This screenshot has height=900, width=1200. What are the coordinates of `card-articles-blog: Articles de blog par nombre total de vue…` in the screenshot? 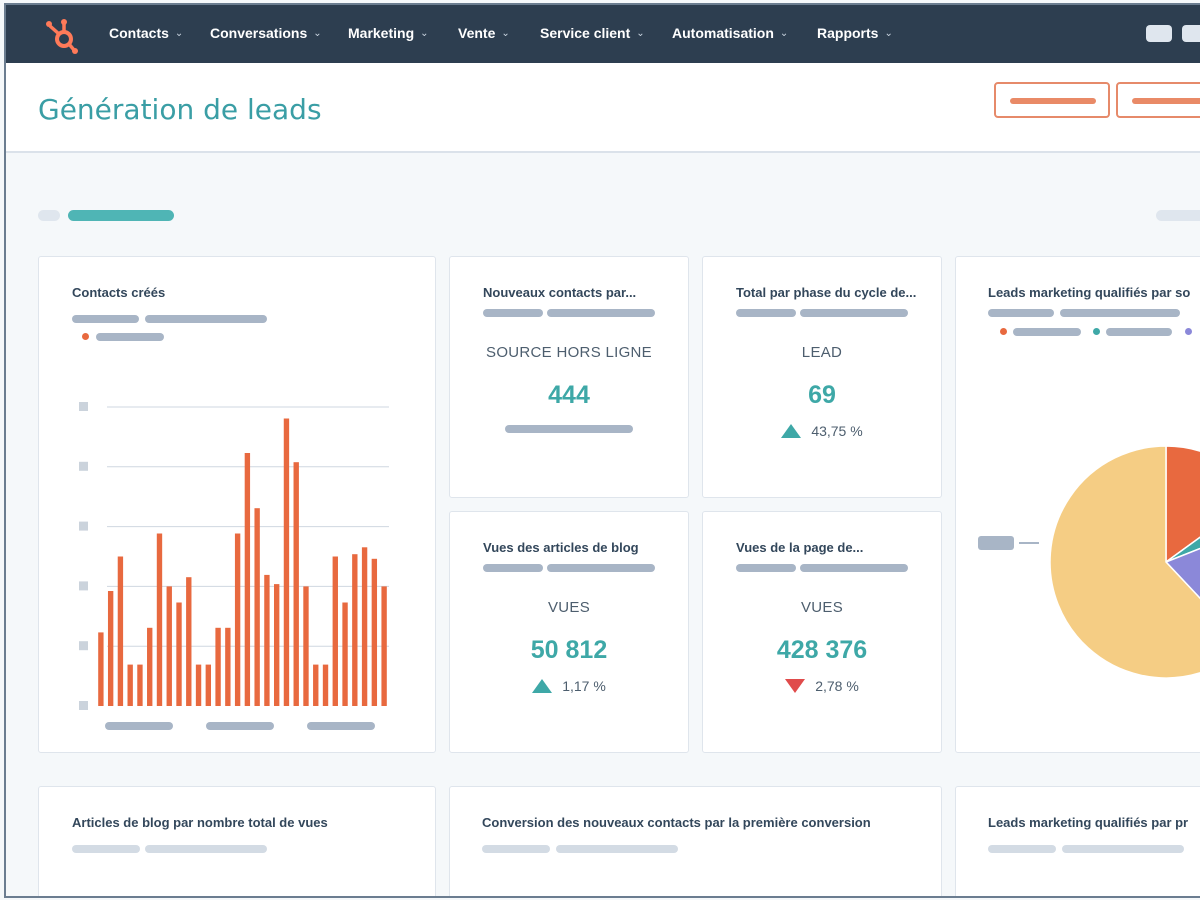 It's located at (237, 841).